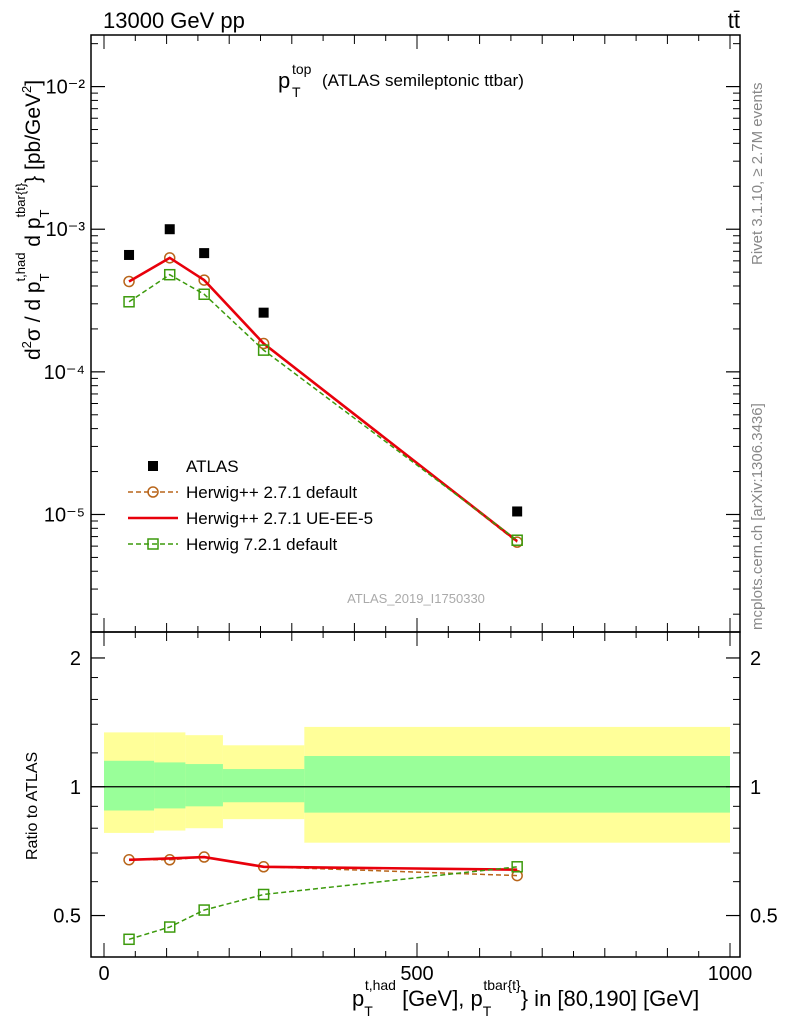  Describe the element at coordinates (755, 659) in the screenshot. I see `ratio-tick-label-right: 2` at that location.